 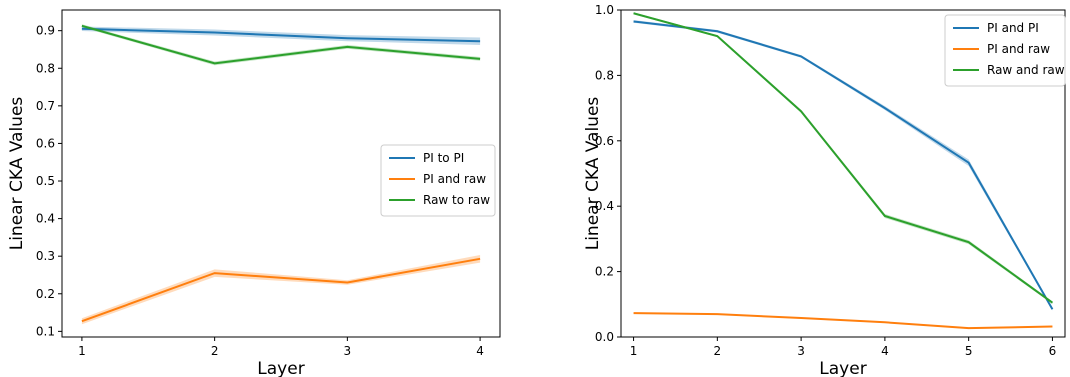 What do you see at coordinates (604, 206) in the screenshot?
I see `chart1-ytick-label: 0.4` at bounding box center [604, 206].